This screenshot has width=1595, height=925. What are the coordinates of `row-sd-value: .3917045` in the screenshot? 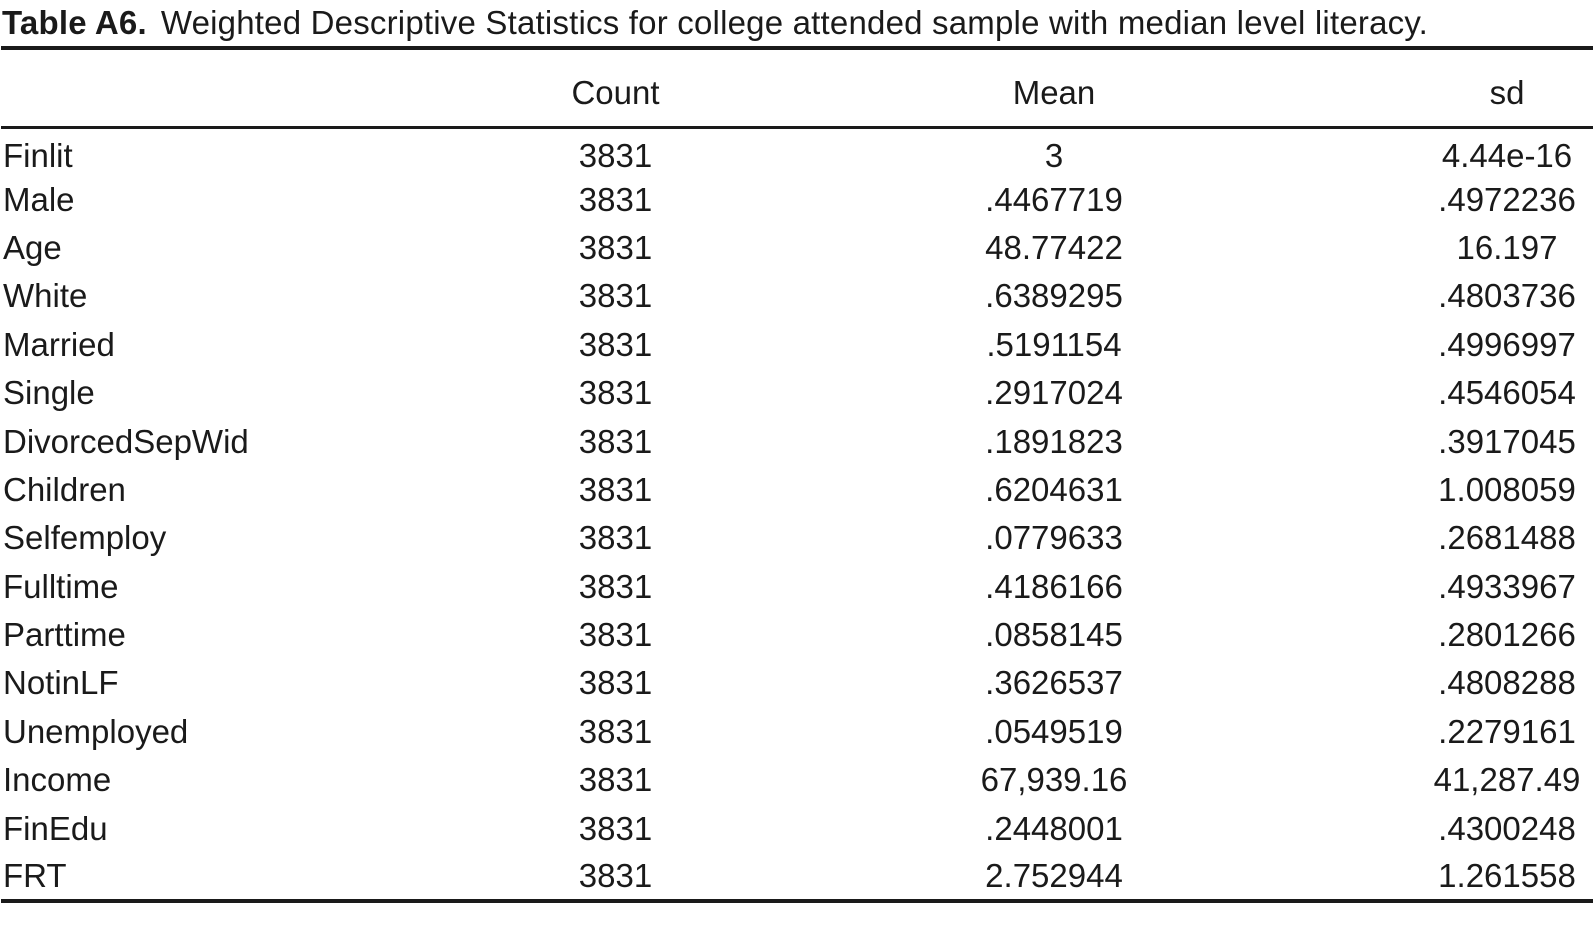 It's located at (1507, 441).